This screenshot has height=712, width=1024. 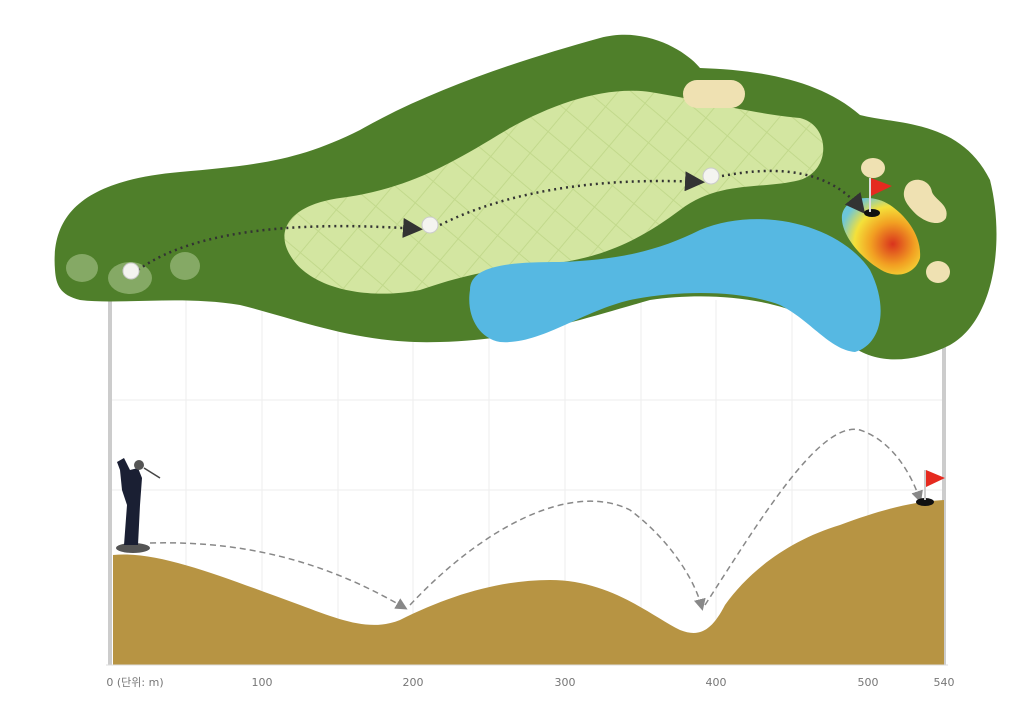 I want to click on x-axis-label: 300, so click(x=565, y=682).